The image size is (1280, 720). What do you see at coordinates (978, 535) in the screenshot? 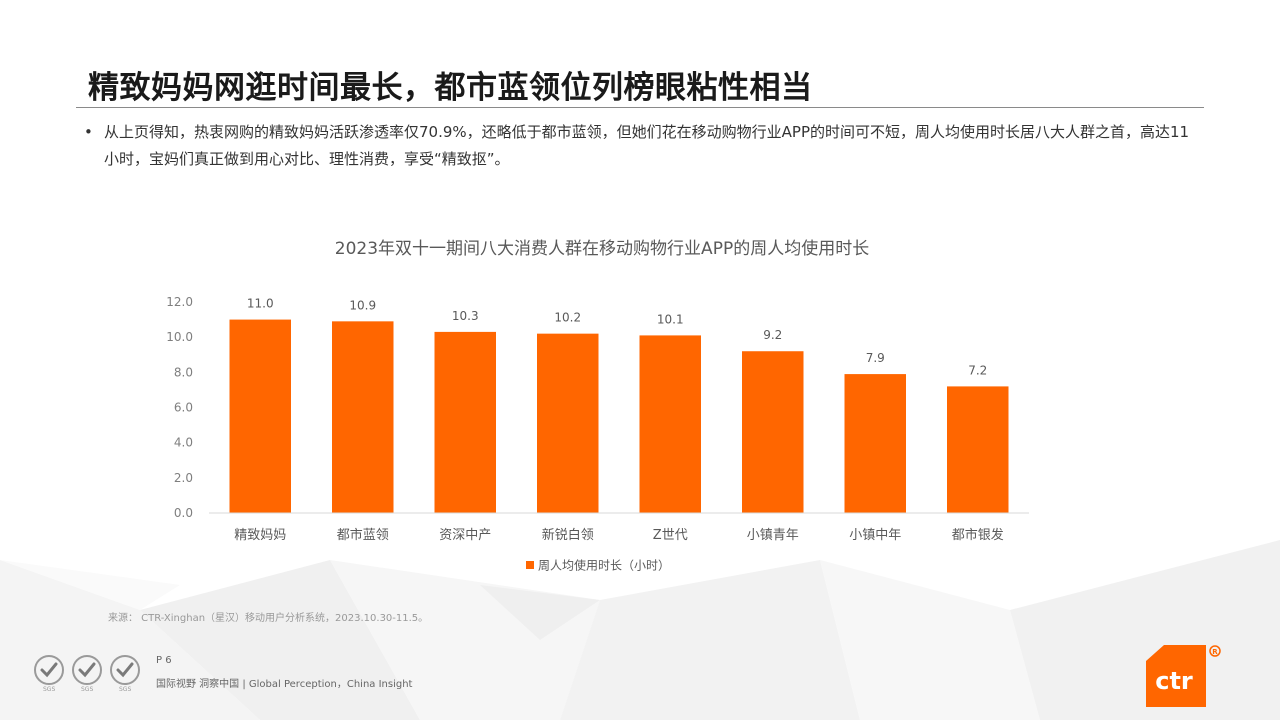
I see `x-tick-label: 都市银发` at bounding box center [978, 535].